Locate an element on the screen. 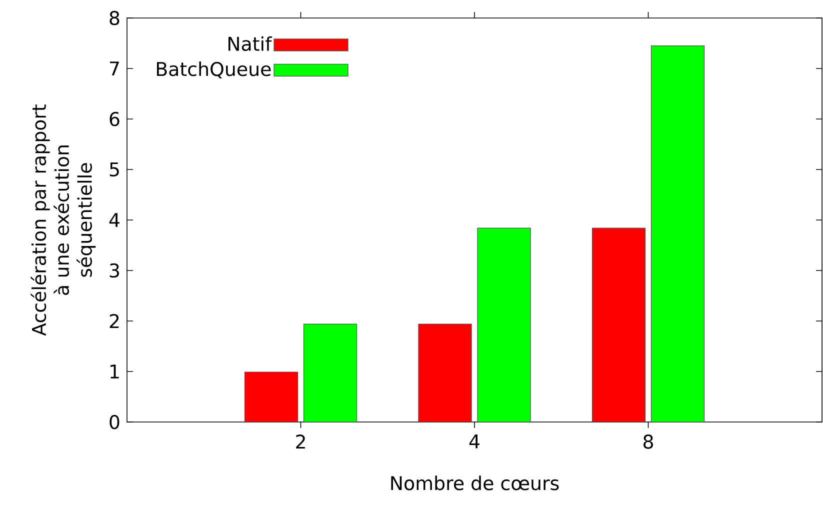  legend-label: Natif is located at coordinates (250, 43).